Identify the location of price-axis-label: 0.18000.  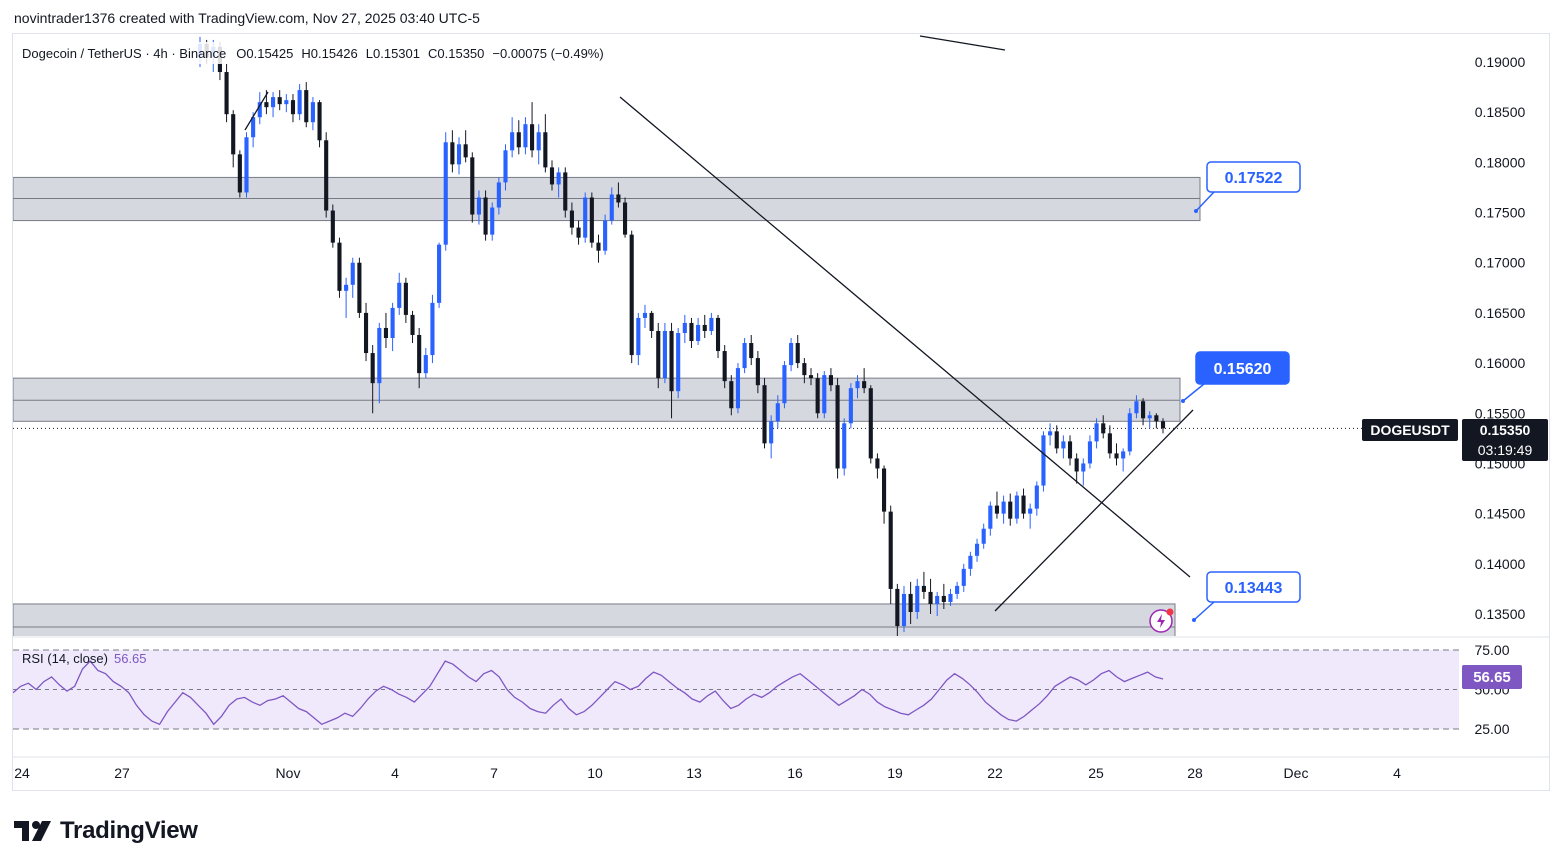
(1500, 162).